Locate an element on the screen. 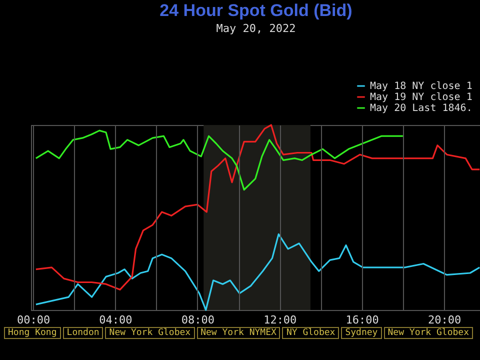 The image size is (480, 360). chart-title: 24 Hour Spot Gold (Bid) is located at coordinates (256, 10).